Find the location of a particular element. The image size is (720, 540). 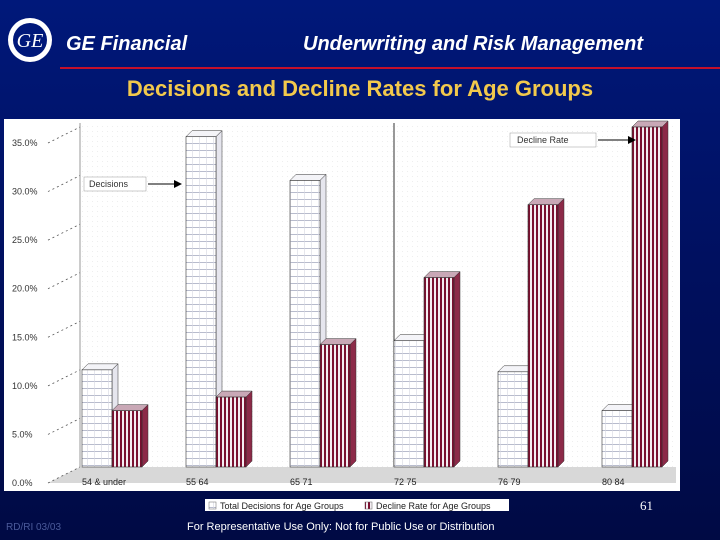

x-tick-label: 55 64 is located at coordinates (197, 482).